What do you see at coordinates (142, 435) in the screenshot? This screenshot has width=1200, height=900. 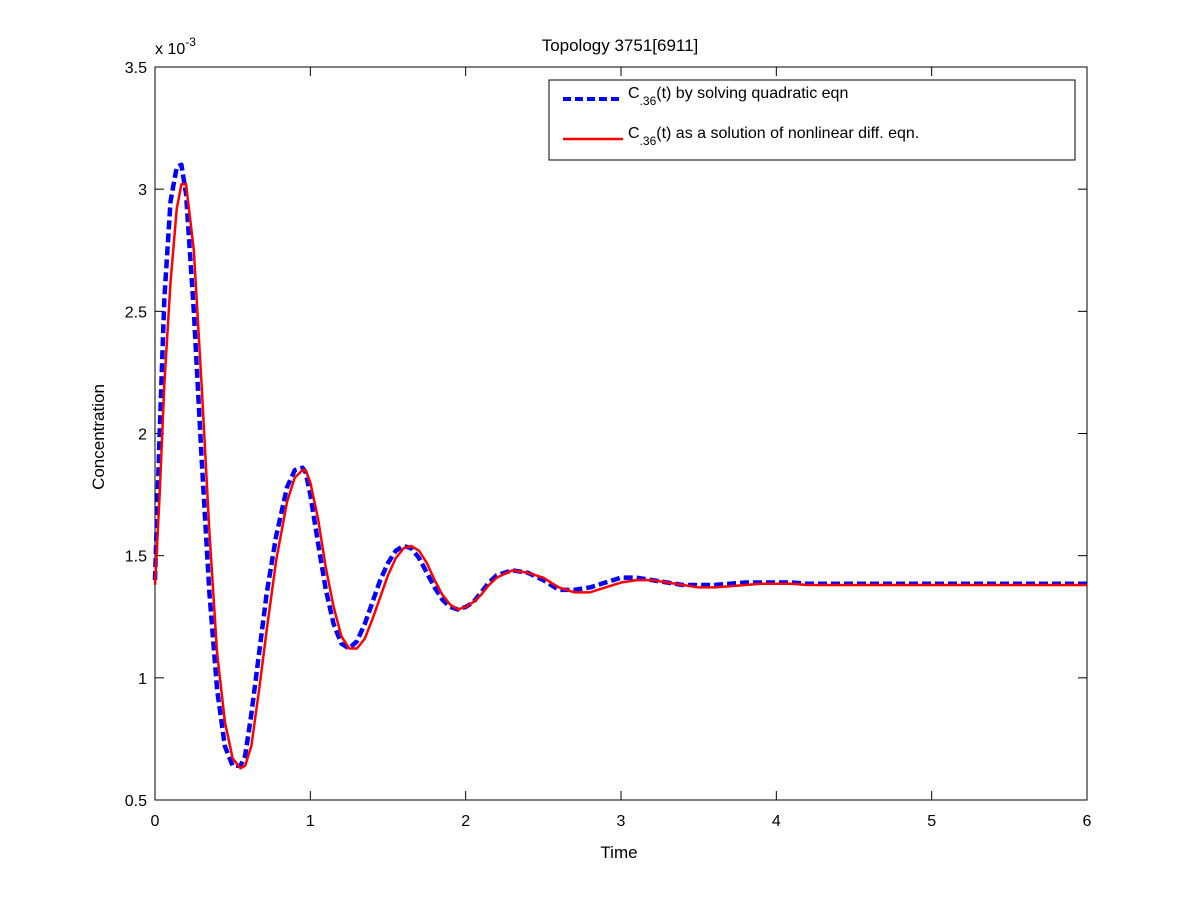 I see `y-tick-label: 2` at bounding box center [142, 435].